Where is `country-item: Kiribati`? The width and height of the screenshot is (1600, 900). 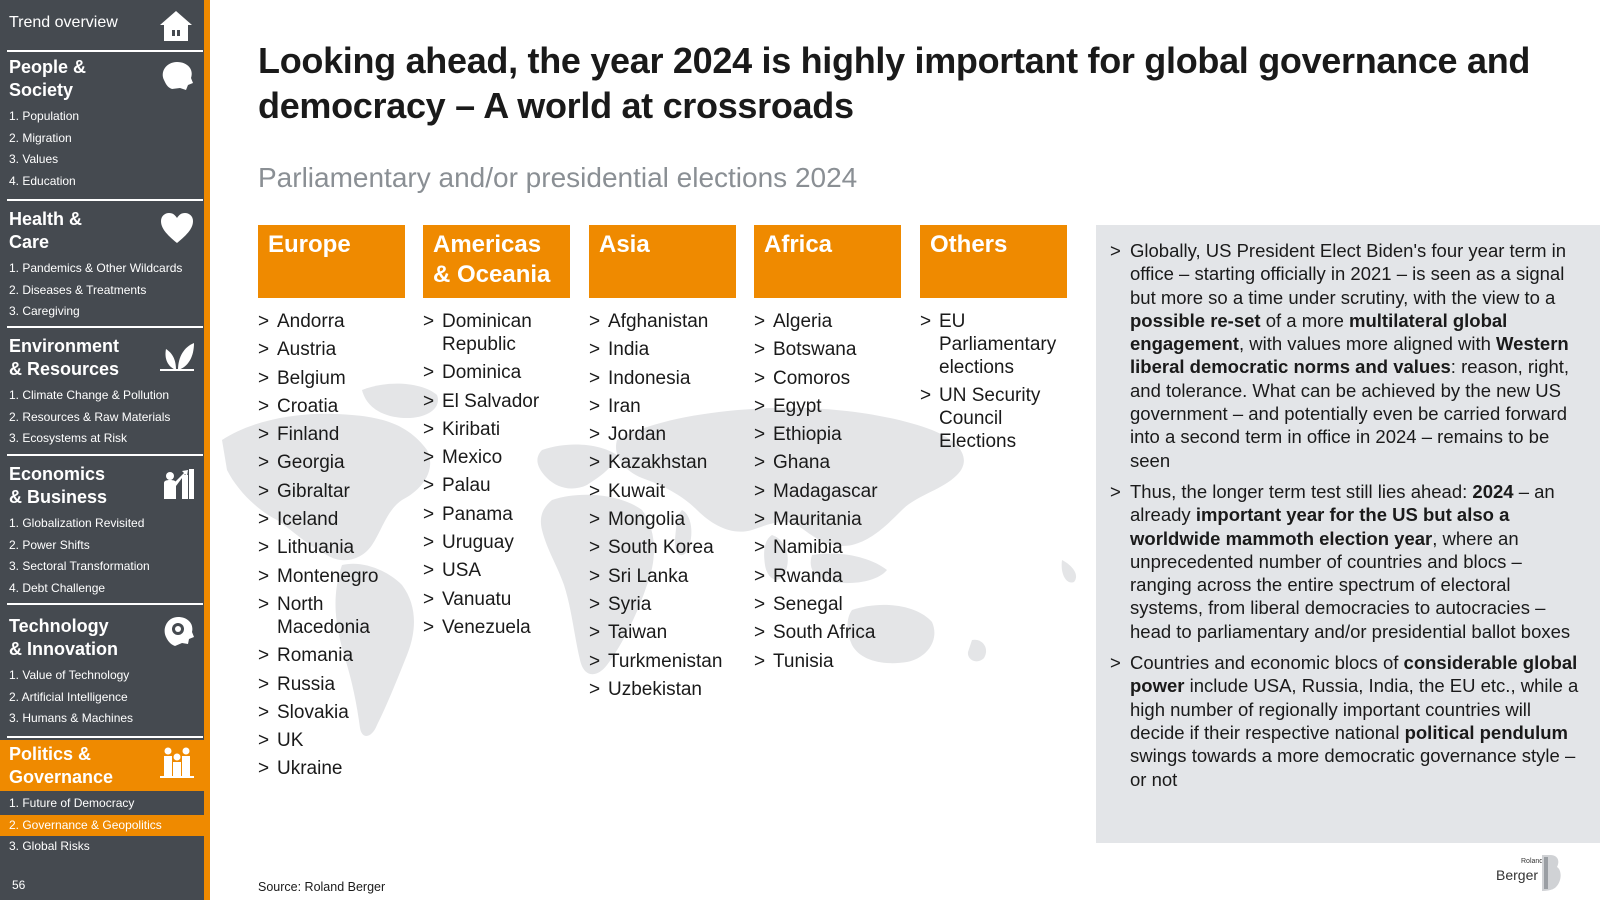
country-item: Kiribati is located at coordinates (496, 429).